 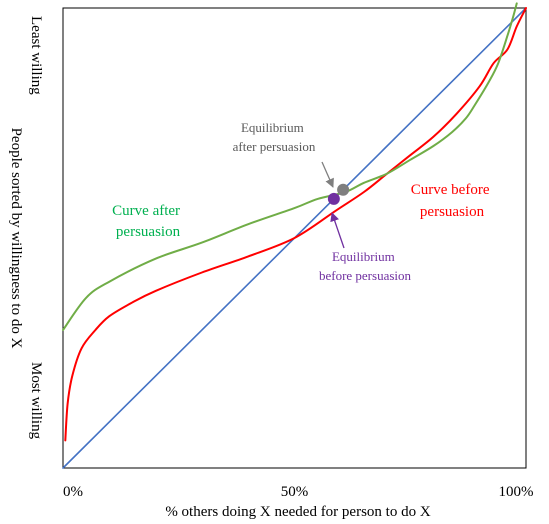 I want to click on x-tick-label: 100%, so click(x=516, y=492).